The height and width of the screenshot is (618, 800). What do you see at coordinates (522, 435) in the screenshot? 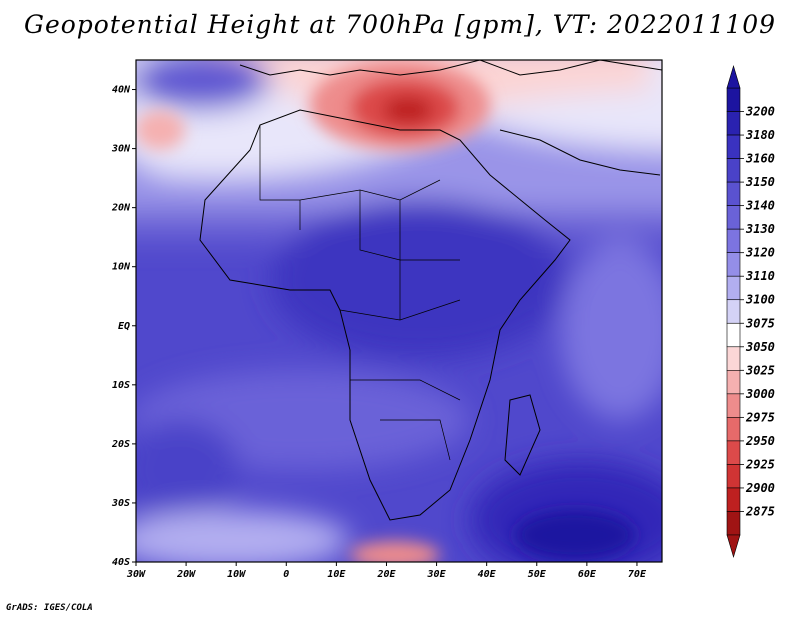
I see `madagascar-coast` at bounding box center [522, 435].